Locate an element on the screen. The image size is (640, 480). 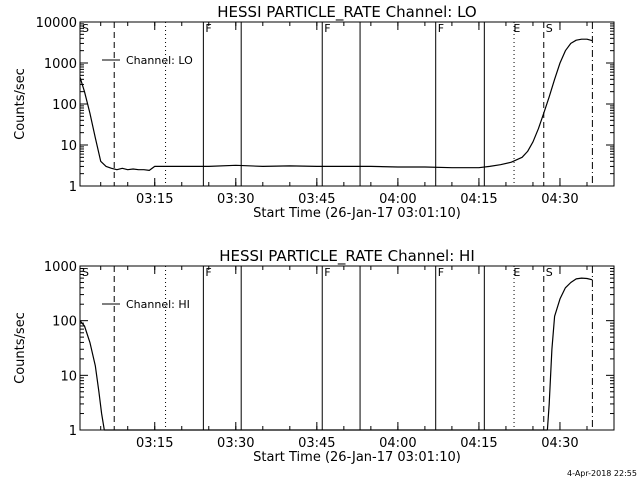
timestamp: 4-Apr-2018 22:55 is located at coordinates (602, 473).